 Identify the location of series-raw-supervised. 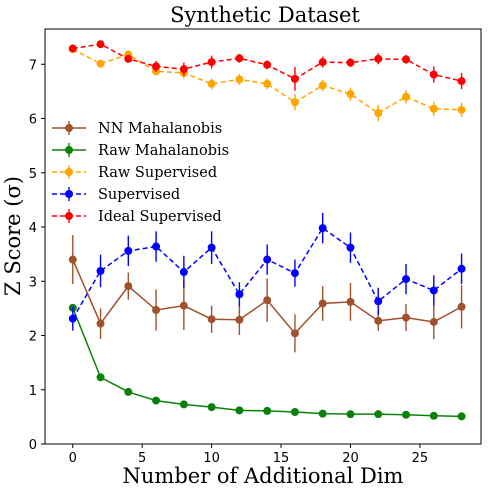
(267, 83).